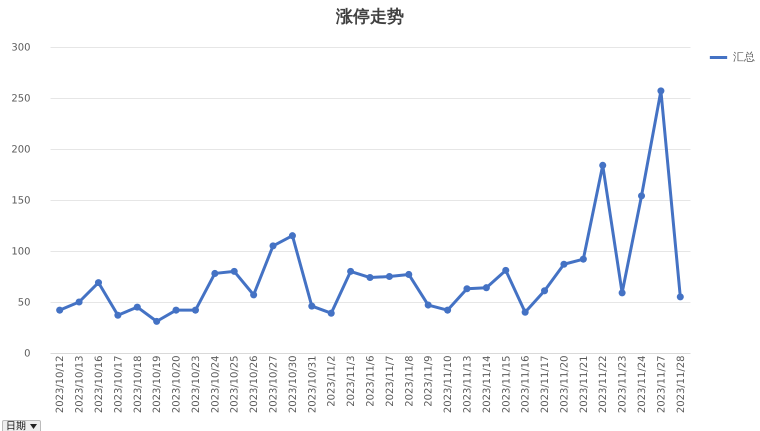 This screenshot has height=431, width=760. I want to click on x-tick-label: 2023/11/2, so click(332, 381).